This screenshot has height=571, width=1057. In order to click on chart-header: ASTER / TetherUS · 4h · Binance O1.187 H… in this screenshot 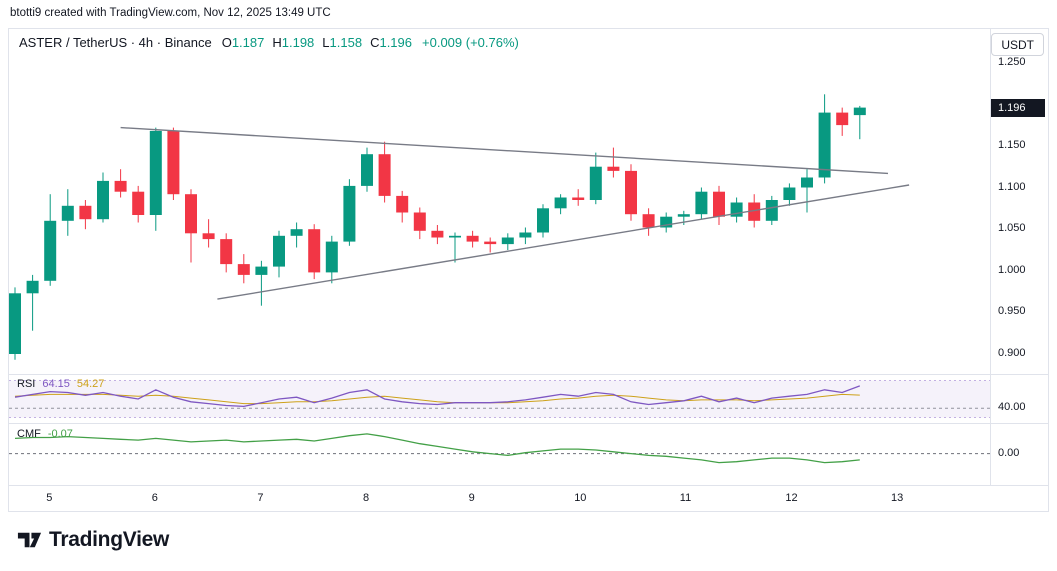, I will do `click(269, 42)`.